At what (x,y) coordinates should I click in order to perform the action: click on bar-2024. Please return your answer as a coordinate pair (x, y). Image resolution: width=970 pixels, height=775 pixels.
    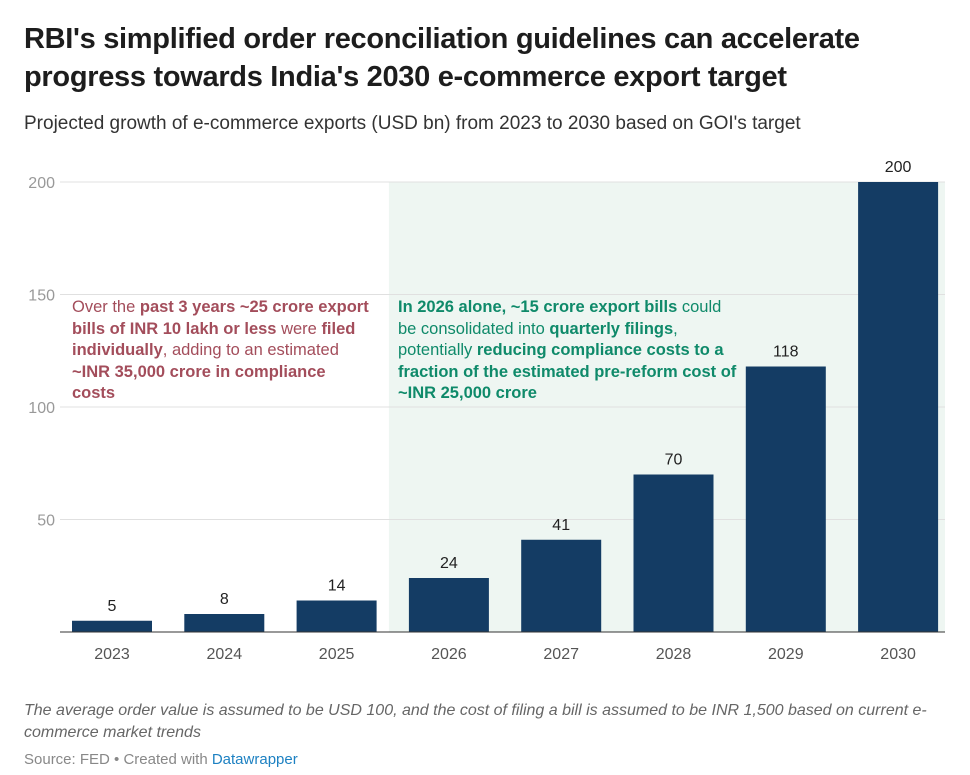
    Looking at the image, I should click on (224, 623).